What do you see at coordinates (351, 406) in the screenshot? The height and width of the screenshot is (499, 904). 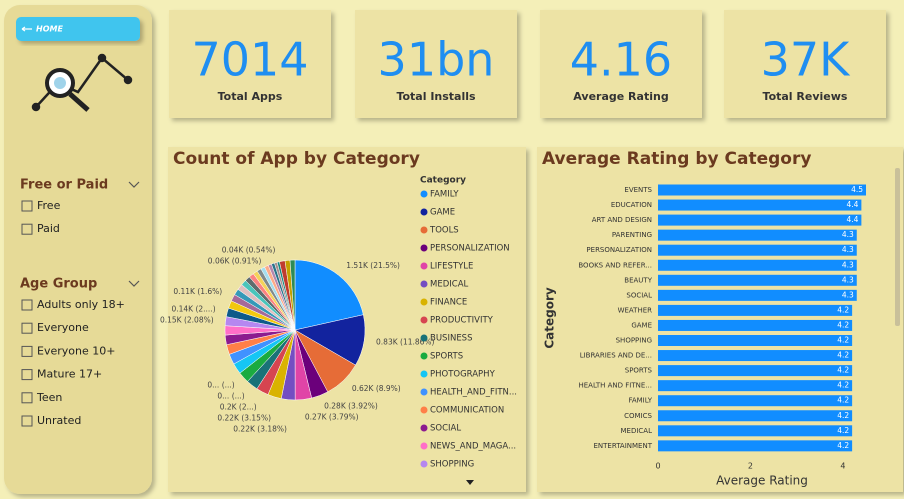 I see `data-label: 0.28K (3.92%)` at bounding box center [351, 406].